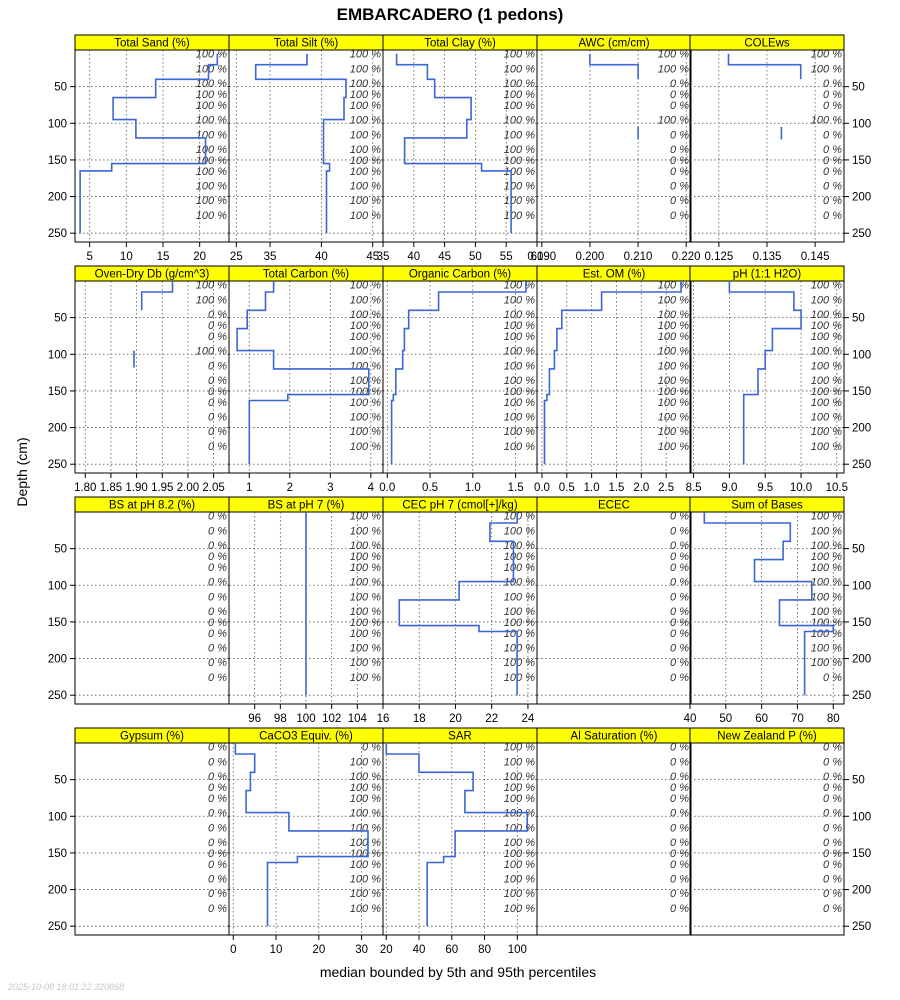  Describe the element at coordinates (111, 488) in the screenshot. I see `x-tick-label: 1.85` at that location.